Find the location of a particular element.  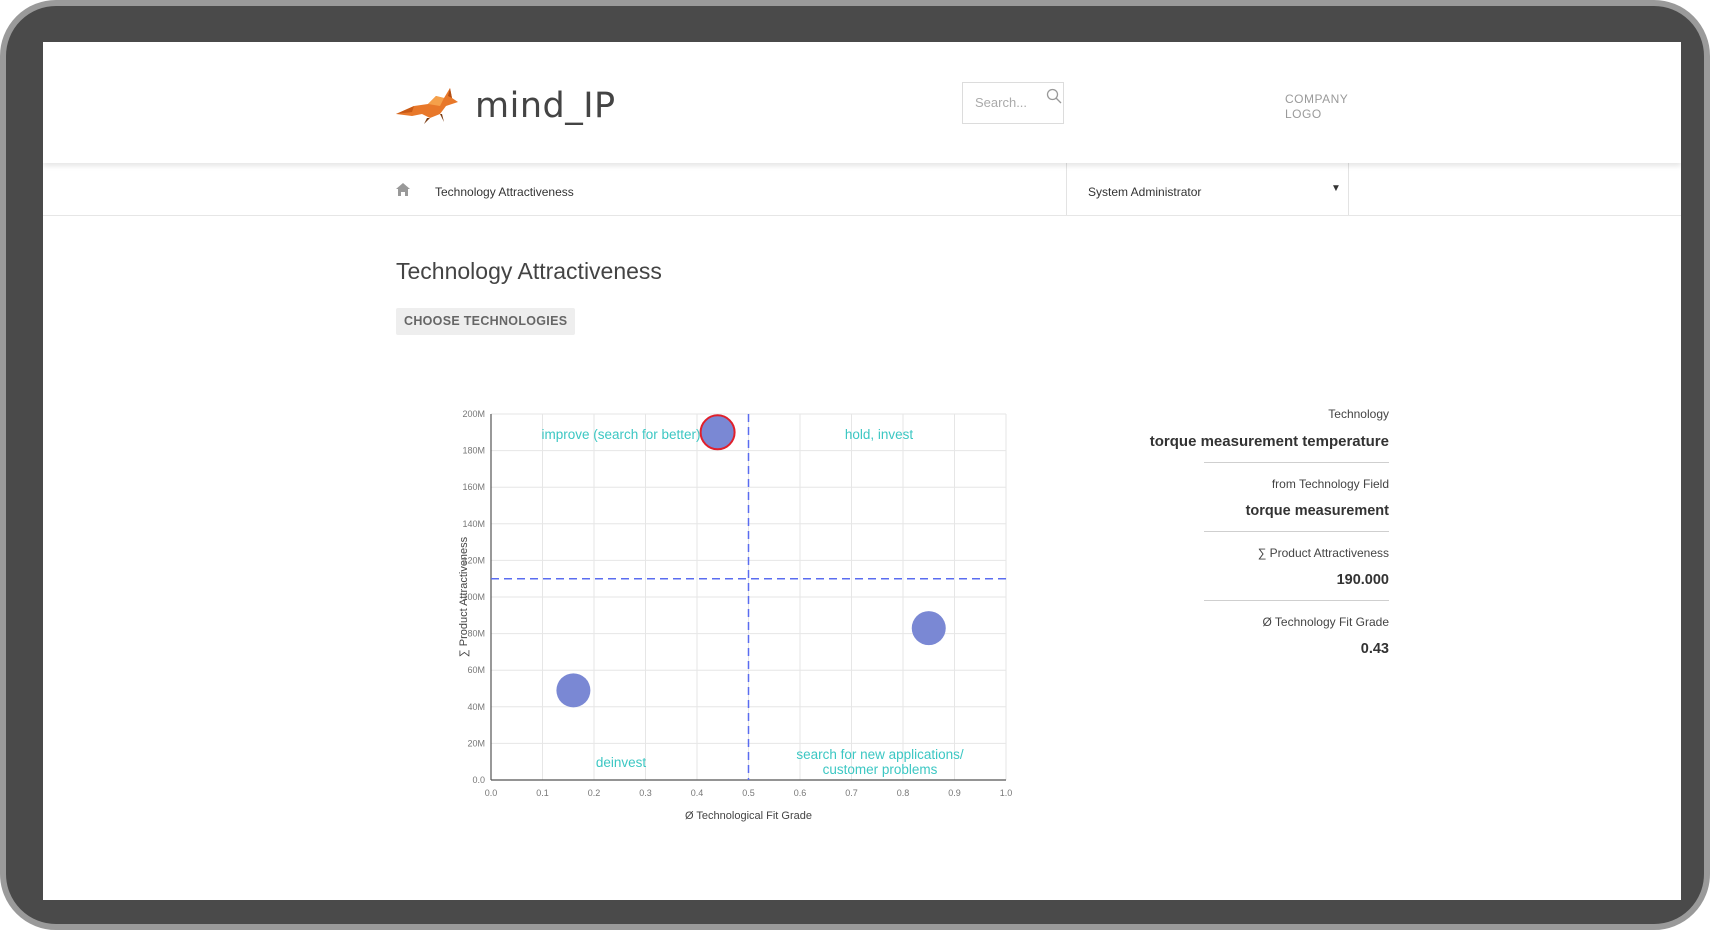

x-tick-label: 0.7 is located at coordinates (851, 793).